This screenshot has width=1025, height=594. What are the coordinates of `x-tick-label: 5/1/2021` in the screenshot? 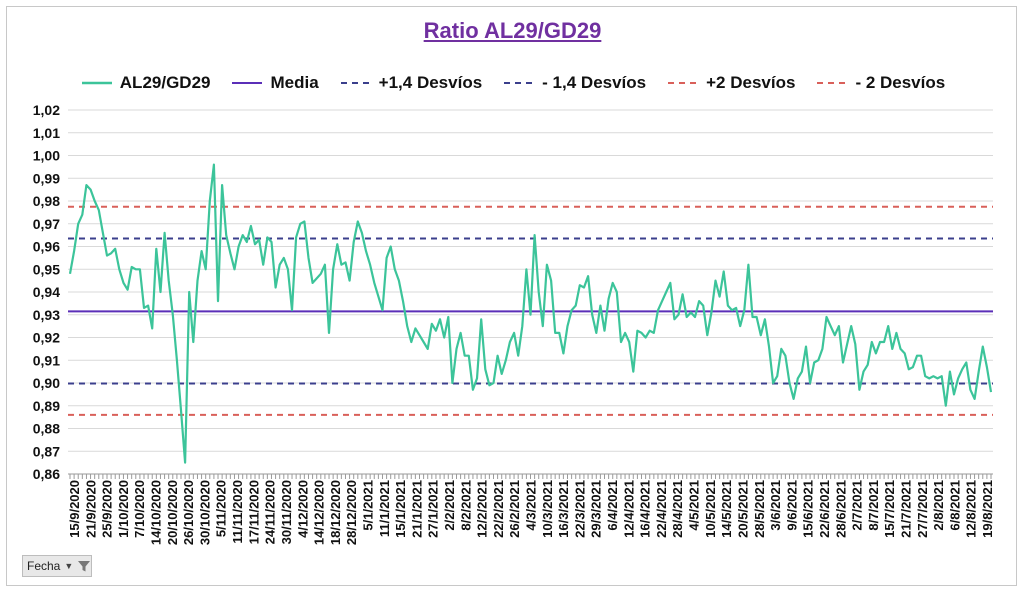 It's located at (367, 505).